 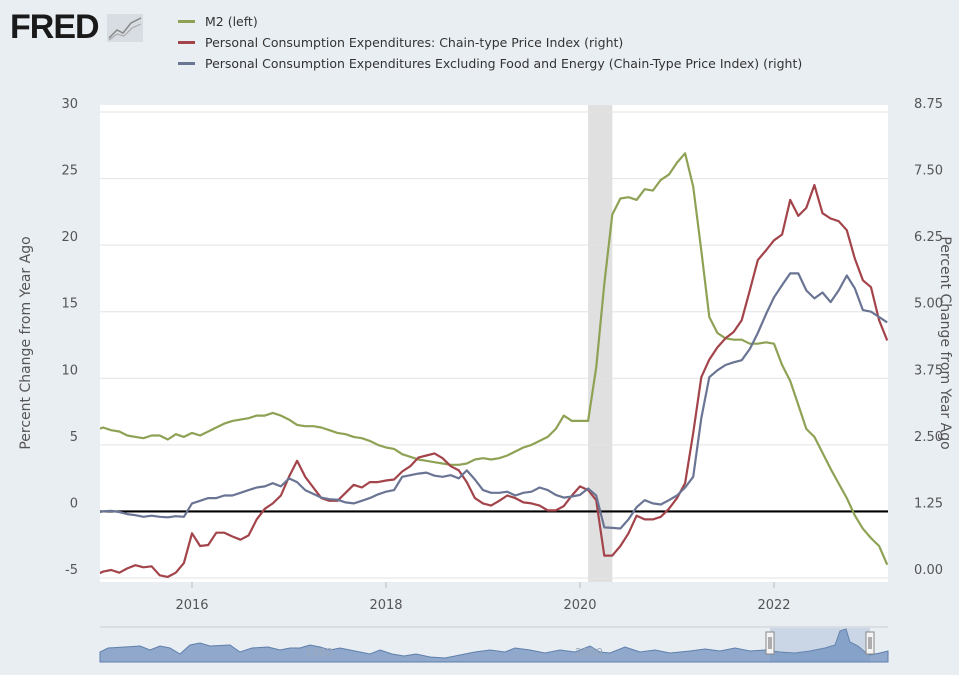 I want to click on navigator: 1980 2000, so click(x=494, y=644).